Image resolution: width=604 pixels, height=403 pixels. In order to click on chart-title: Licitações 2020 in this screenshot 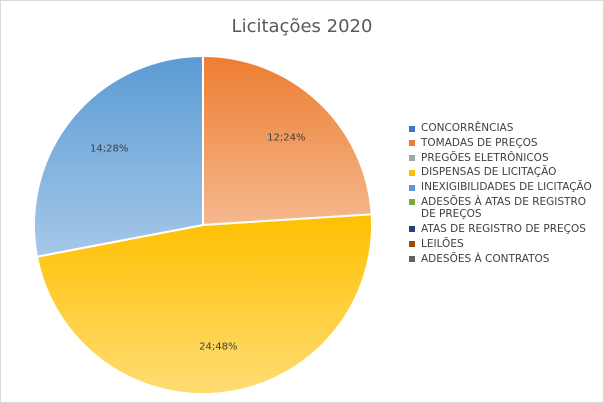, I will do `click(302, 26)`.